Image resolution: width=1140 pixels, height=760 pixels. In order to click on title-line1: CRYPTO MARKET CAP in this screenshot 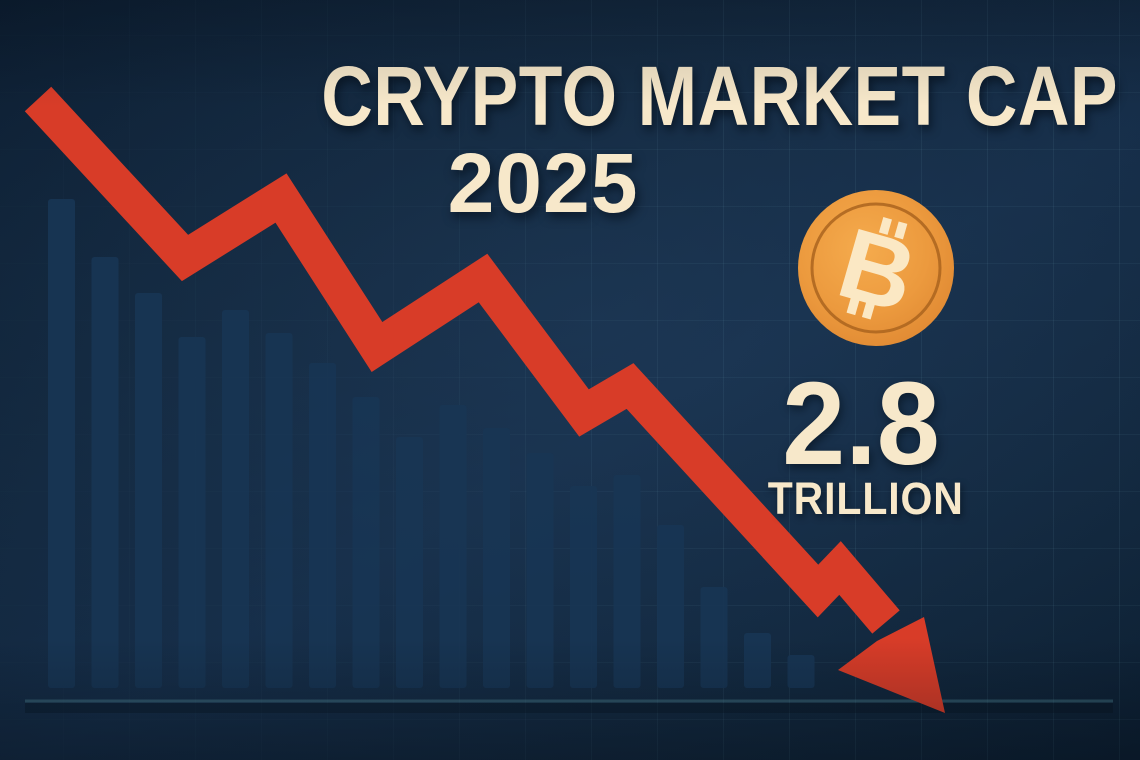, I will do `click(719, 96)`.